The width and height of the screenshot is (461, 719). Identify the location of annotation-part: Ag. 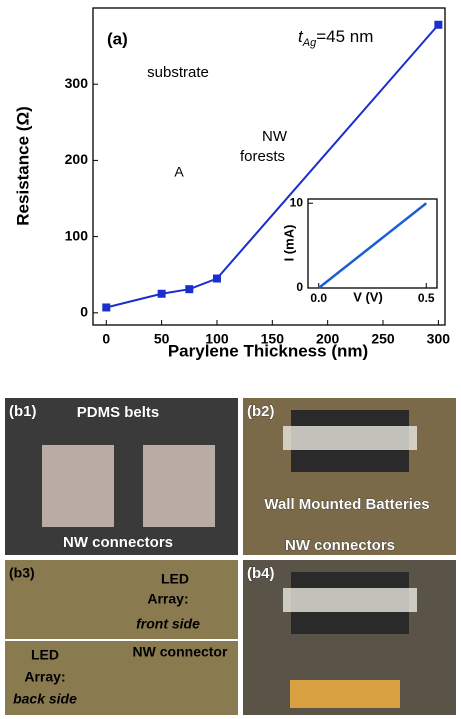
(309, 43).